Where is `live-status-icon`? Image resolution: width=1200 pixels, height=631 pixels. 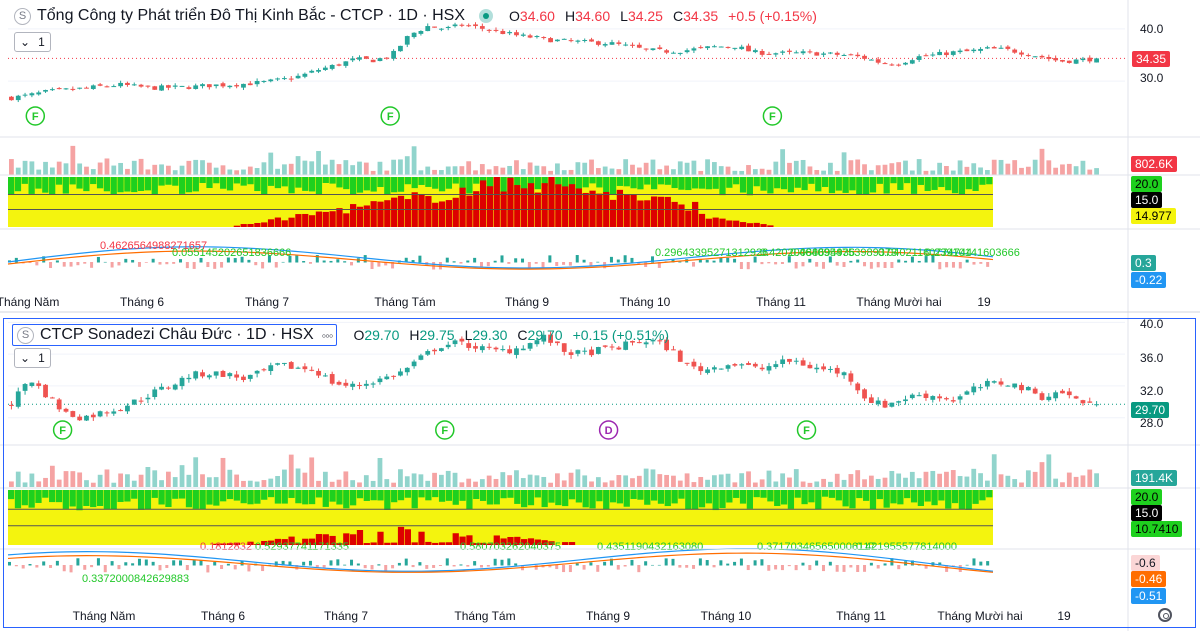
live-status-icon is located at coordinates (486, 16).